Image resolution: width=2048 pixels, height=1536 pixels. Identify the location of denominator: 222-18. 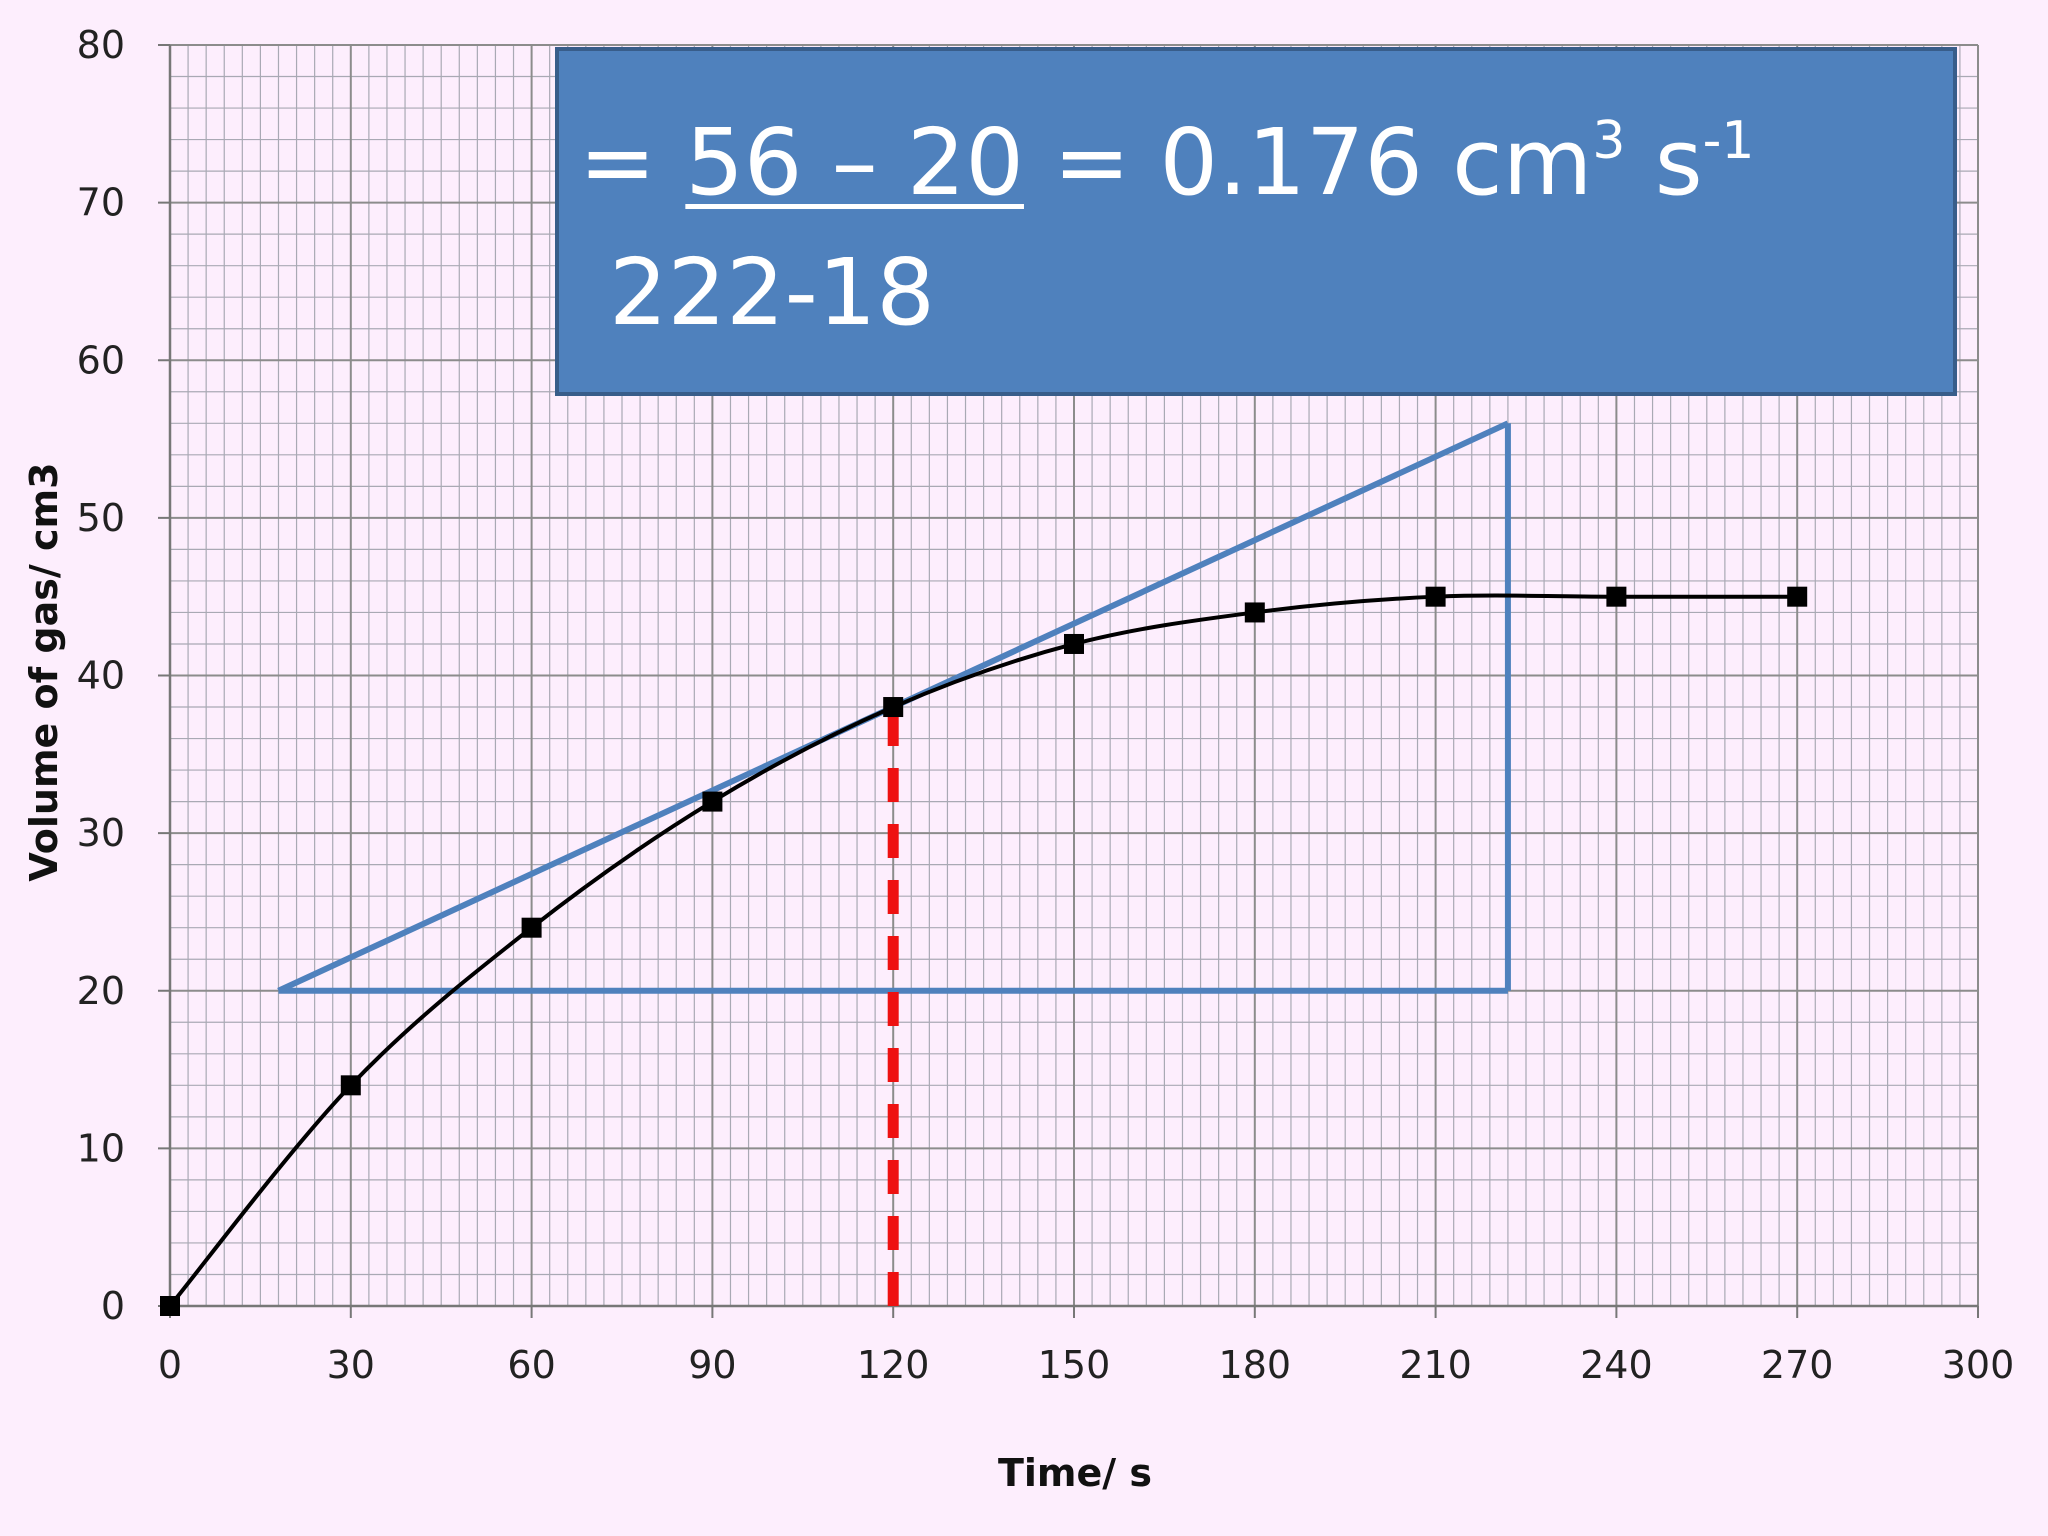
(772, 292).